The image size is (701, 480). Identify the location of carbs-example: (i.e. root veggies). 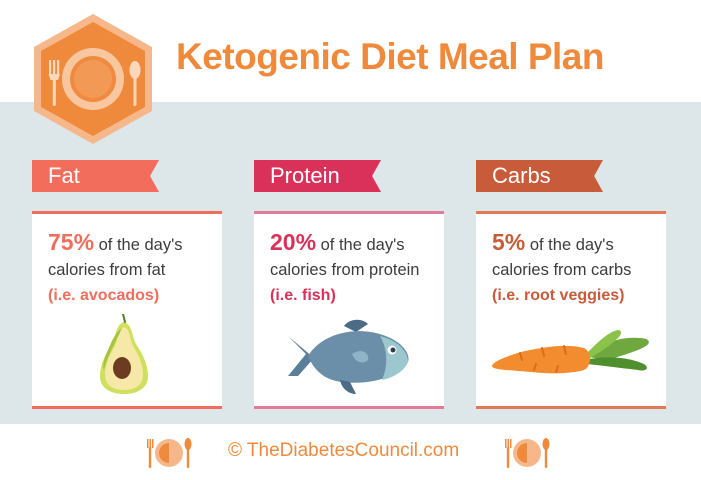
(558, 295).